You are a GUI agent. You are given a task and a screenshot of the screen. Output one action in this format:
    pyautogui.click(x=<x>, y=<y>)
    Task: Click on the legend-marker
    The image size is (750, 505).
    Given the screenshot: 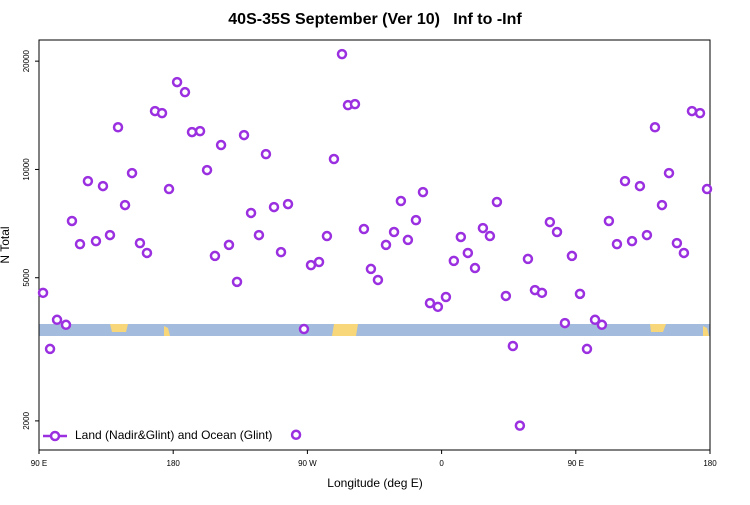 What is the action you would take?
    pyautogui.click(x=55, y=436)
    